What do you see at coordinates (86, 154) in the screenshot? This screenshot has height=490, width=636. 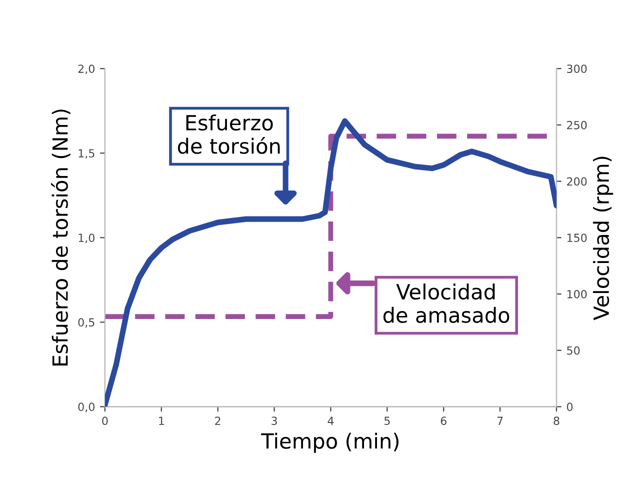 I see `y-tick-label: 1,5` at bounding box center [86, 154].